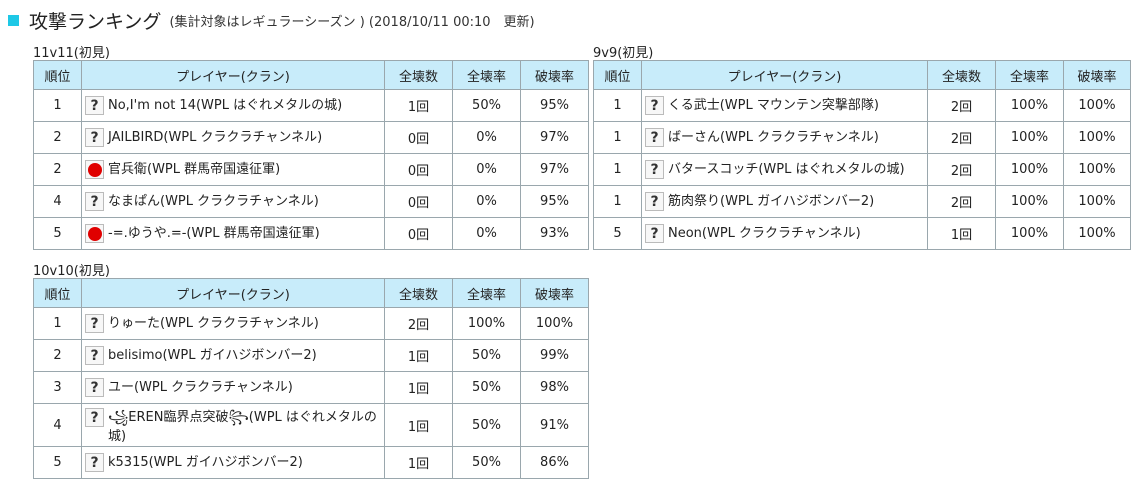 This screenshot has height=497, width=1145. Describe the element at coordinates (71, 53) in the screenshot. I see `section-label-11v11: 11v11(初見)` at that location.